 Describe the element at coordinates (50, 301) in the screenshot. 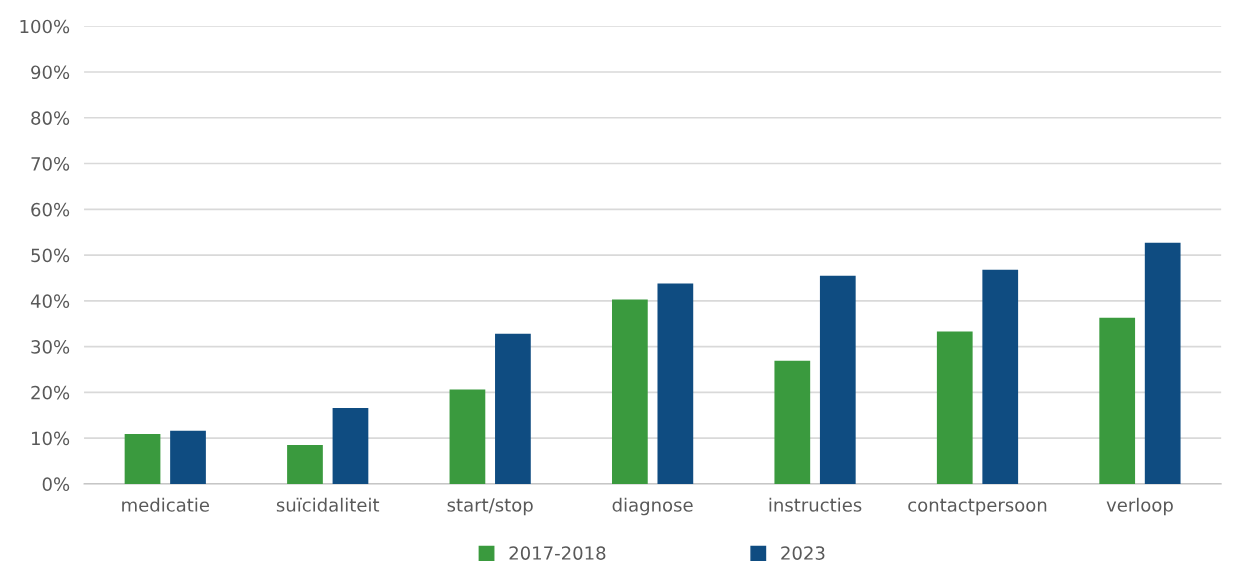

I see `y-tick-label: 40%` at that location.